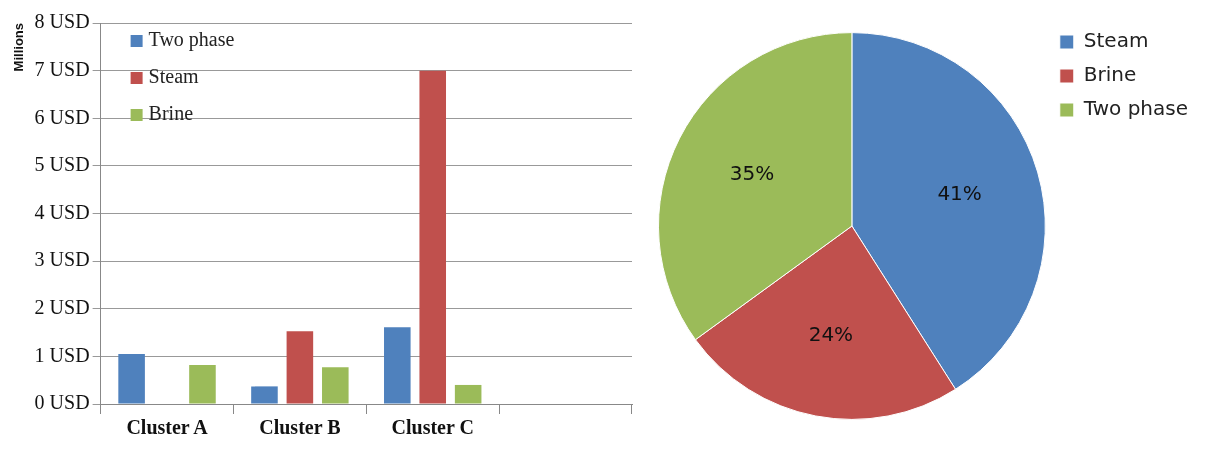  What do you see at coordinates (62, 211) in the screenshot?
I see `y-tick-label: 4 USD` at bounding box center [62, 211].